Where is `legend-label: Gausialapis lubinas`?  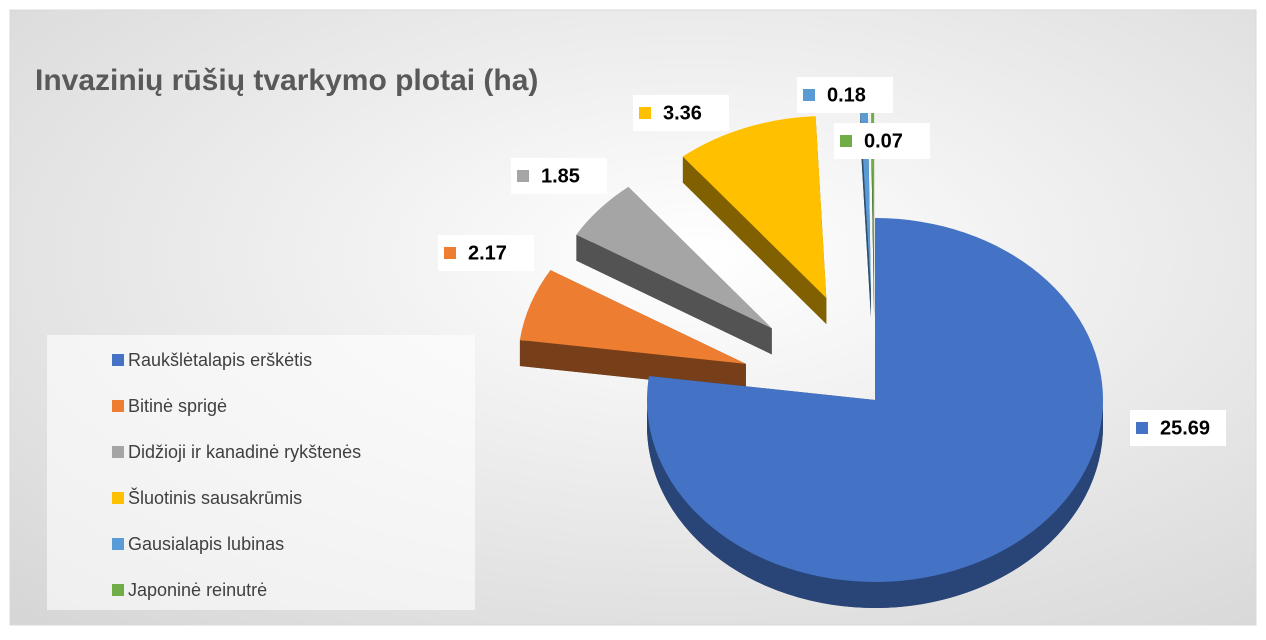
legend-label: Gausialapis lubinas is located at coordinates (206, 544).